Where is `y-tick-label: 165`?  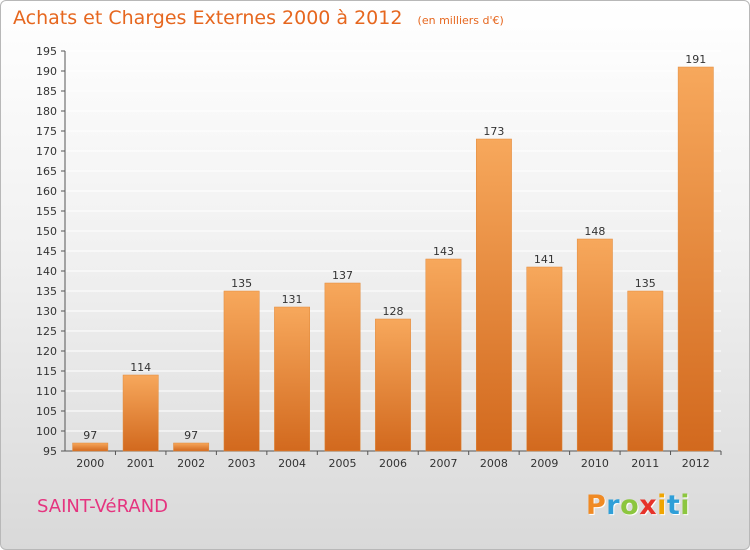 y-tick-label: 165 is located at coordinates (46, 171).